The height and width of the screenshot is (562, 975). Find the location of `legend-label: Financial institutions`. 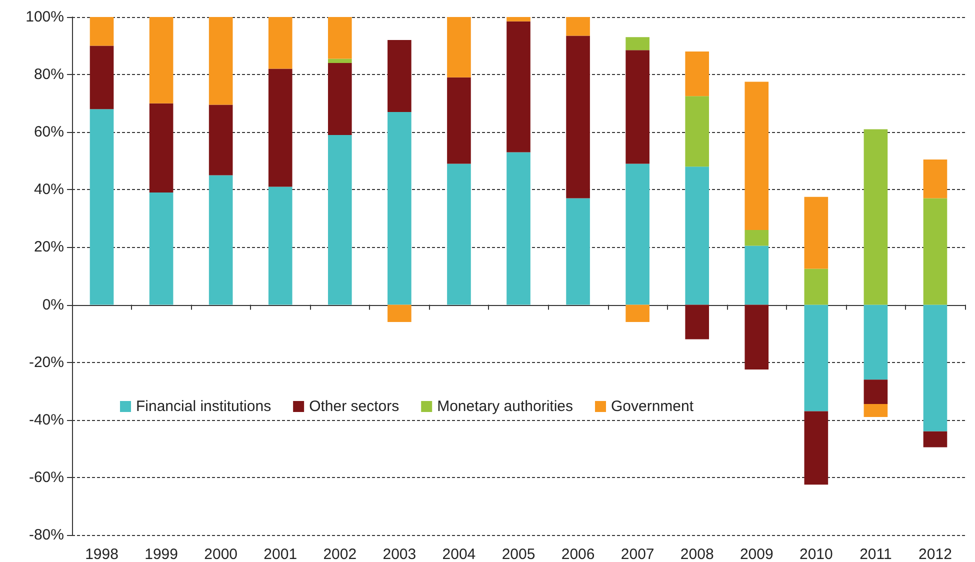

legend-label: Financial institutions is located at coordinates (204, 406).